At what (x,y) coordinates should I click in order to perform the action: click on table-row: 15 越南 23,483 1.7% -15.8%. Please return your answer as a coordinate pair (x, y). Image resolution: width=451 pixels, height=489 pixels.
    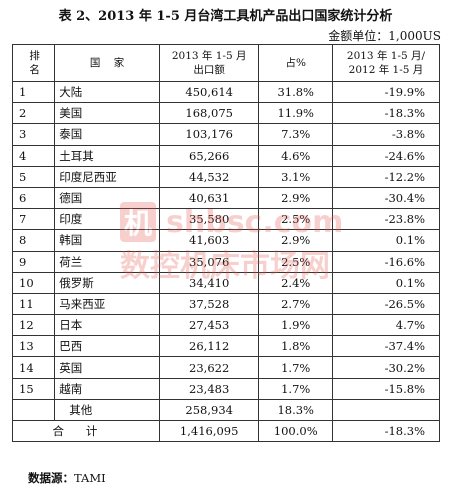
    Looking at the image, I should click on (226, 388).